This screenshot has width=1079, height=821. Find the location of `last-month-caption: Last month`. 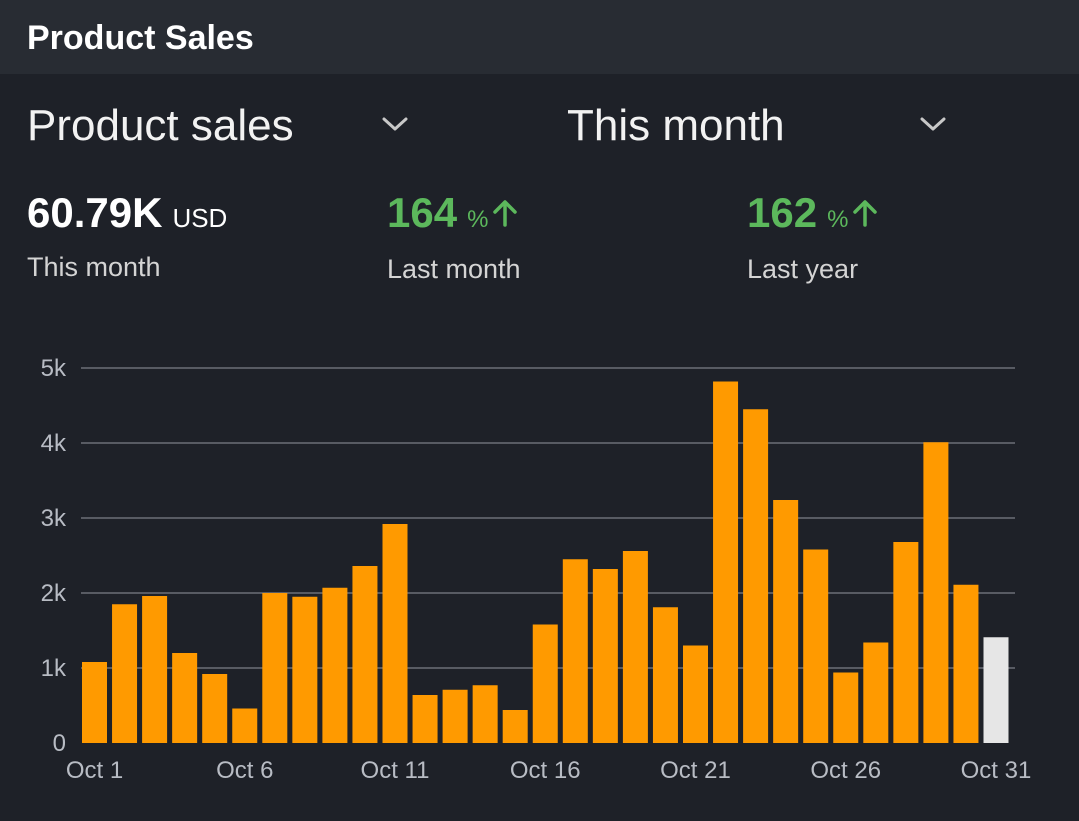

last-month-caption: Last month is located at coordinates (454, 269).